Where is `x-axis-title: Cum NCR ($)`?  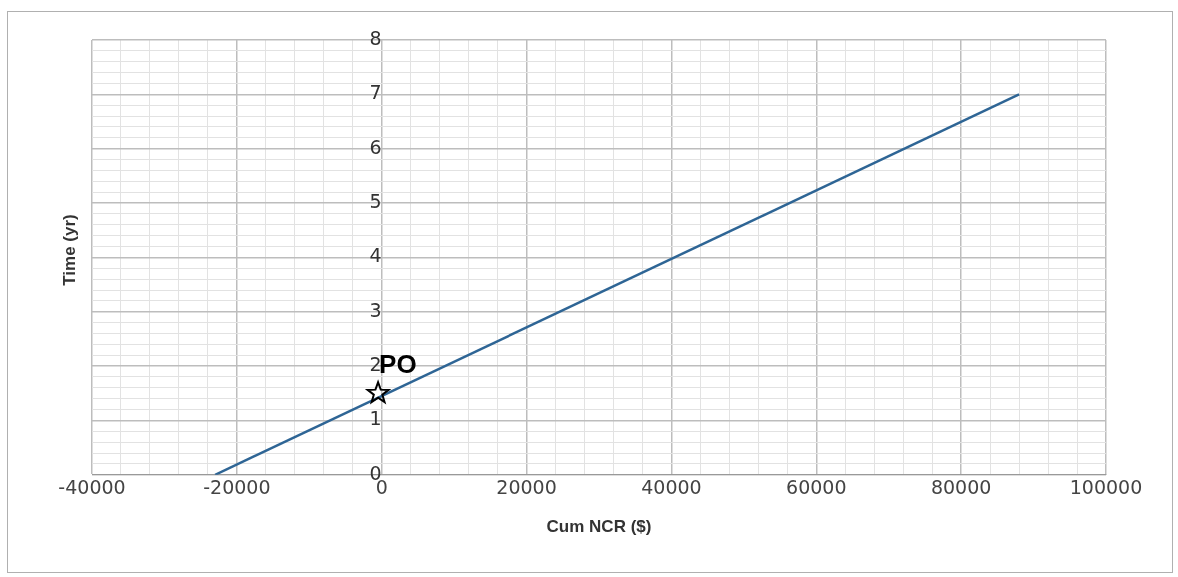 x-axis-title: Cum NCR ($) is located at coordinates (599, 527).